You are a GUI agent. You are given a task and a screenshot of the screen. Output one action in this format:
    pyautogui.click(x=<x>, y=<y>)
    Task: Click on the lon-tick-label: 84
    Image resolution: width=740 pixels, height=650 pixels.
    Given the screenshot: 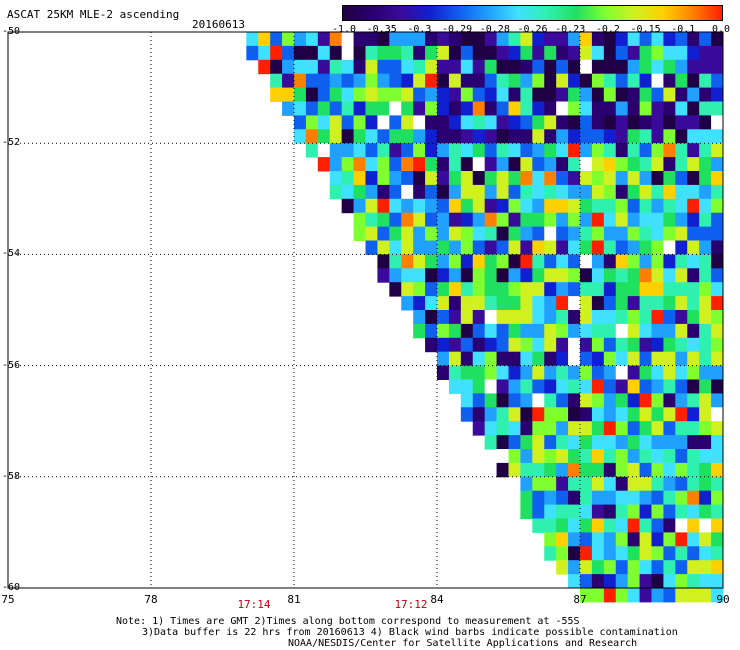 What is the action you would take?
    pyautogui.click(x=437, y=599)
    